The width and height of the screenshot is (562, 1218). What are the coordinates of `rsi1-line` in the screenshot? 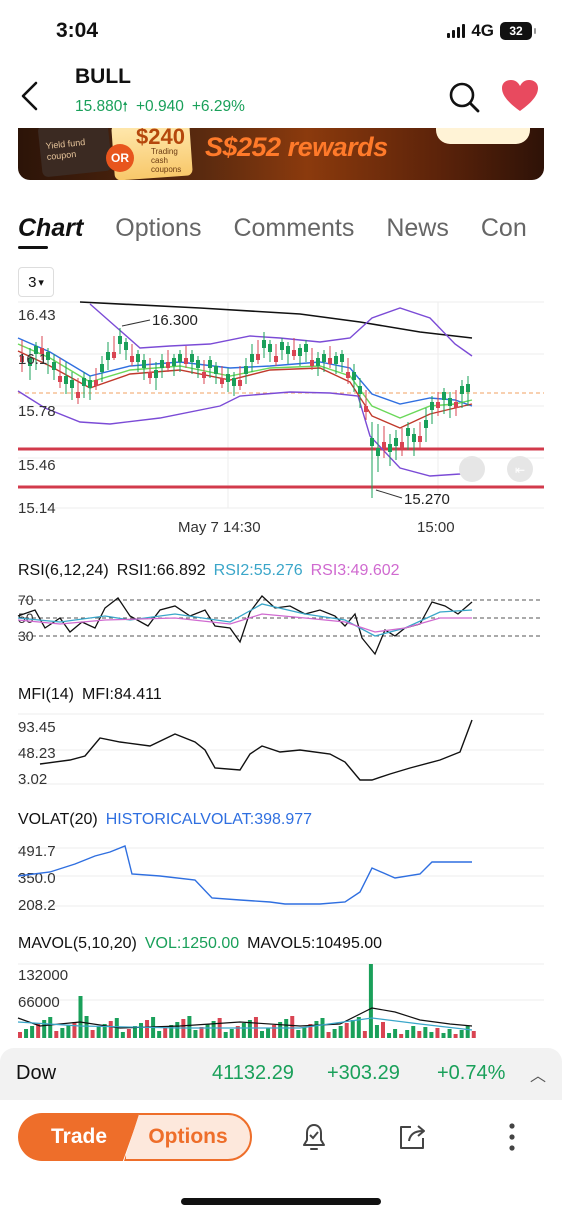 It's located at (245, 625).